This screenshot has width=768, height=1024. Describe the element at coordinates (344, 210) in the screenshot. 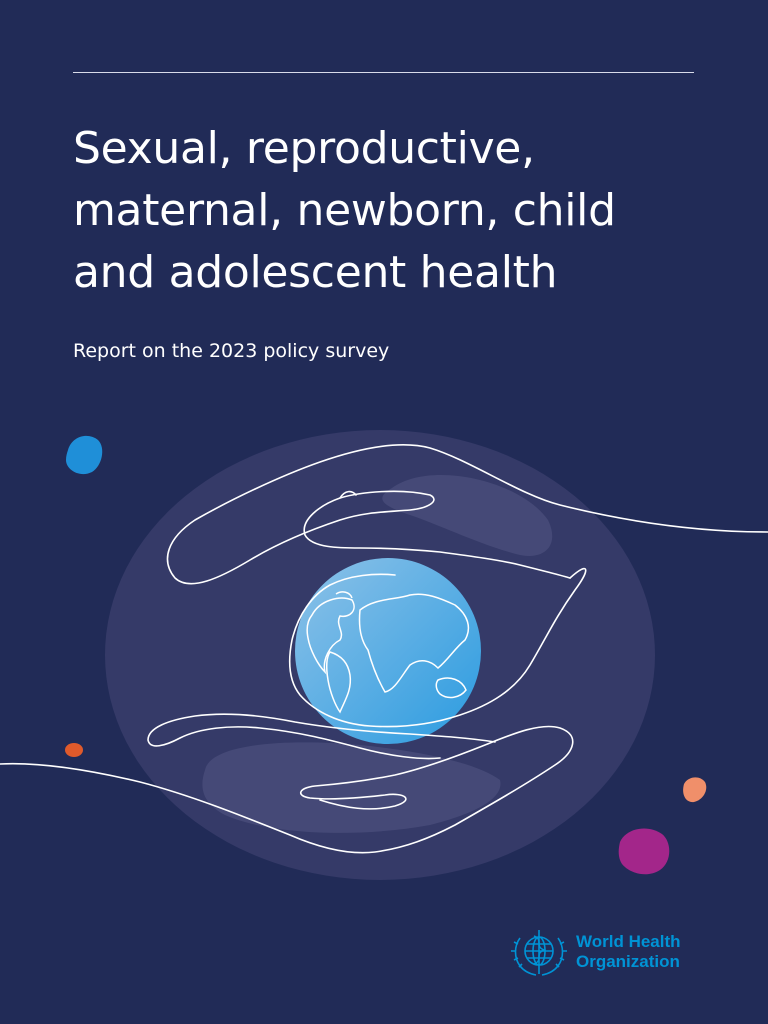

I see `title-line-2: maternal, newborn, child` at that location.